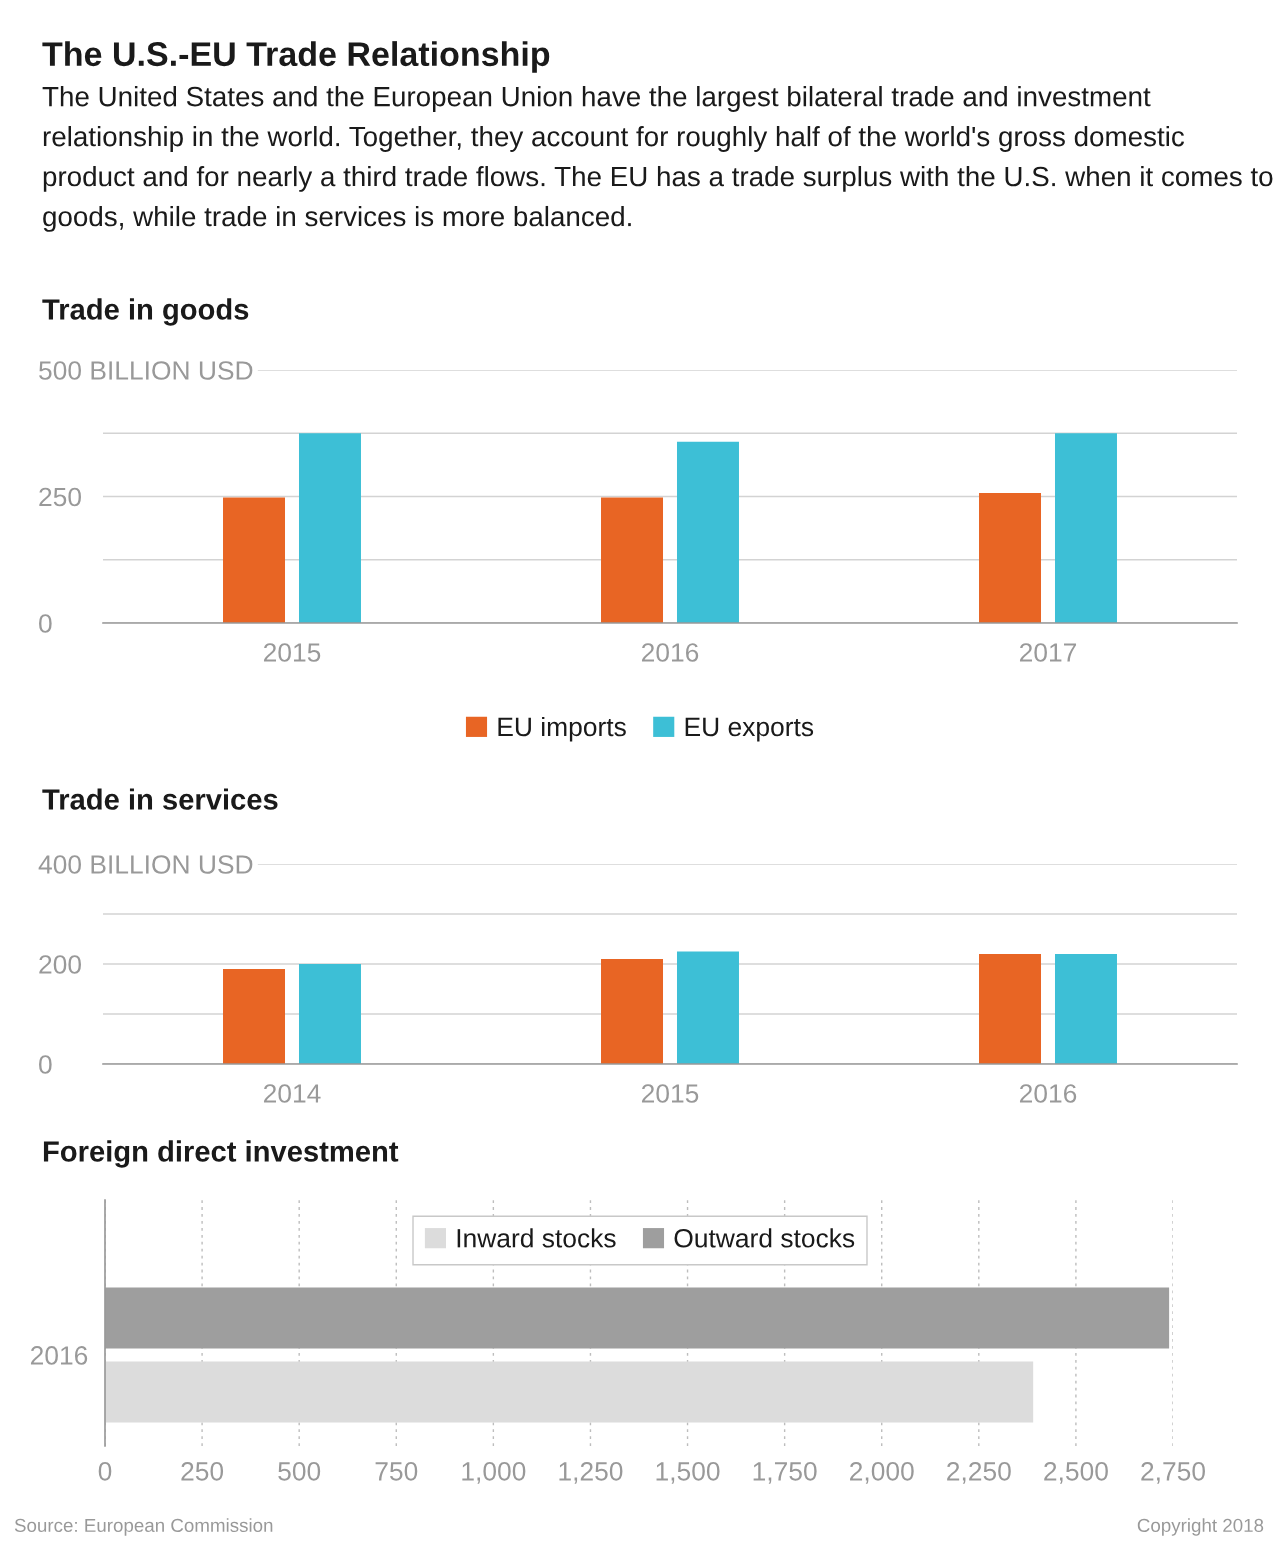 The height and width of the screenshot is (1556, 1280). What do you see at coordinates (145, 864) in the screenshot?
I see `y-tick-label: 400 BILLION USD` at bounding box center [145, 864].